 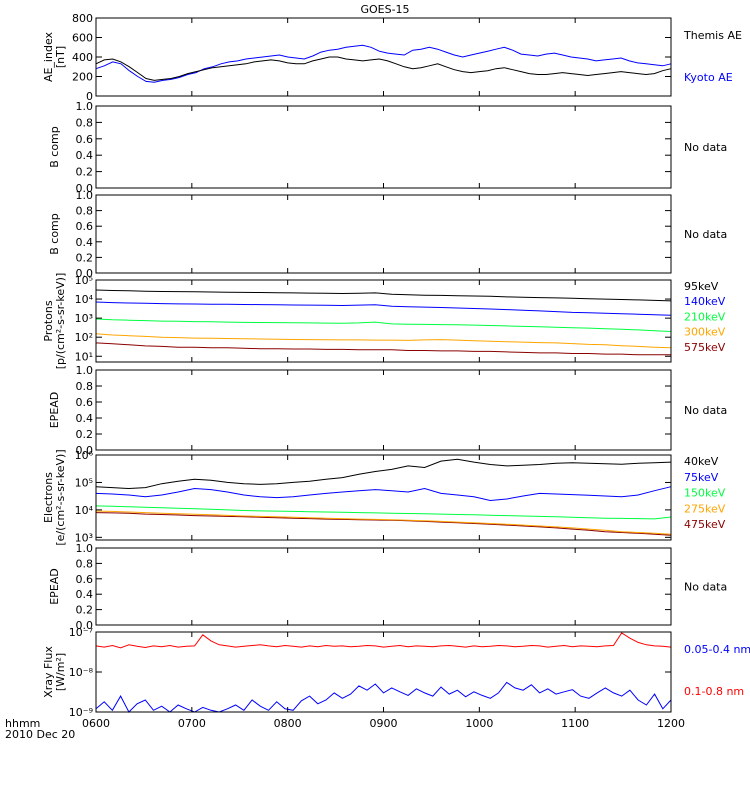 I want to click on y-tick-label-electrons-3: 10⁶, so click(x=84, y=455).